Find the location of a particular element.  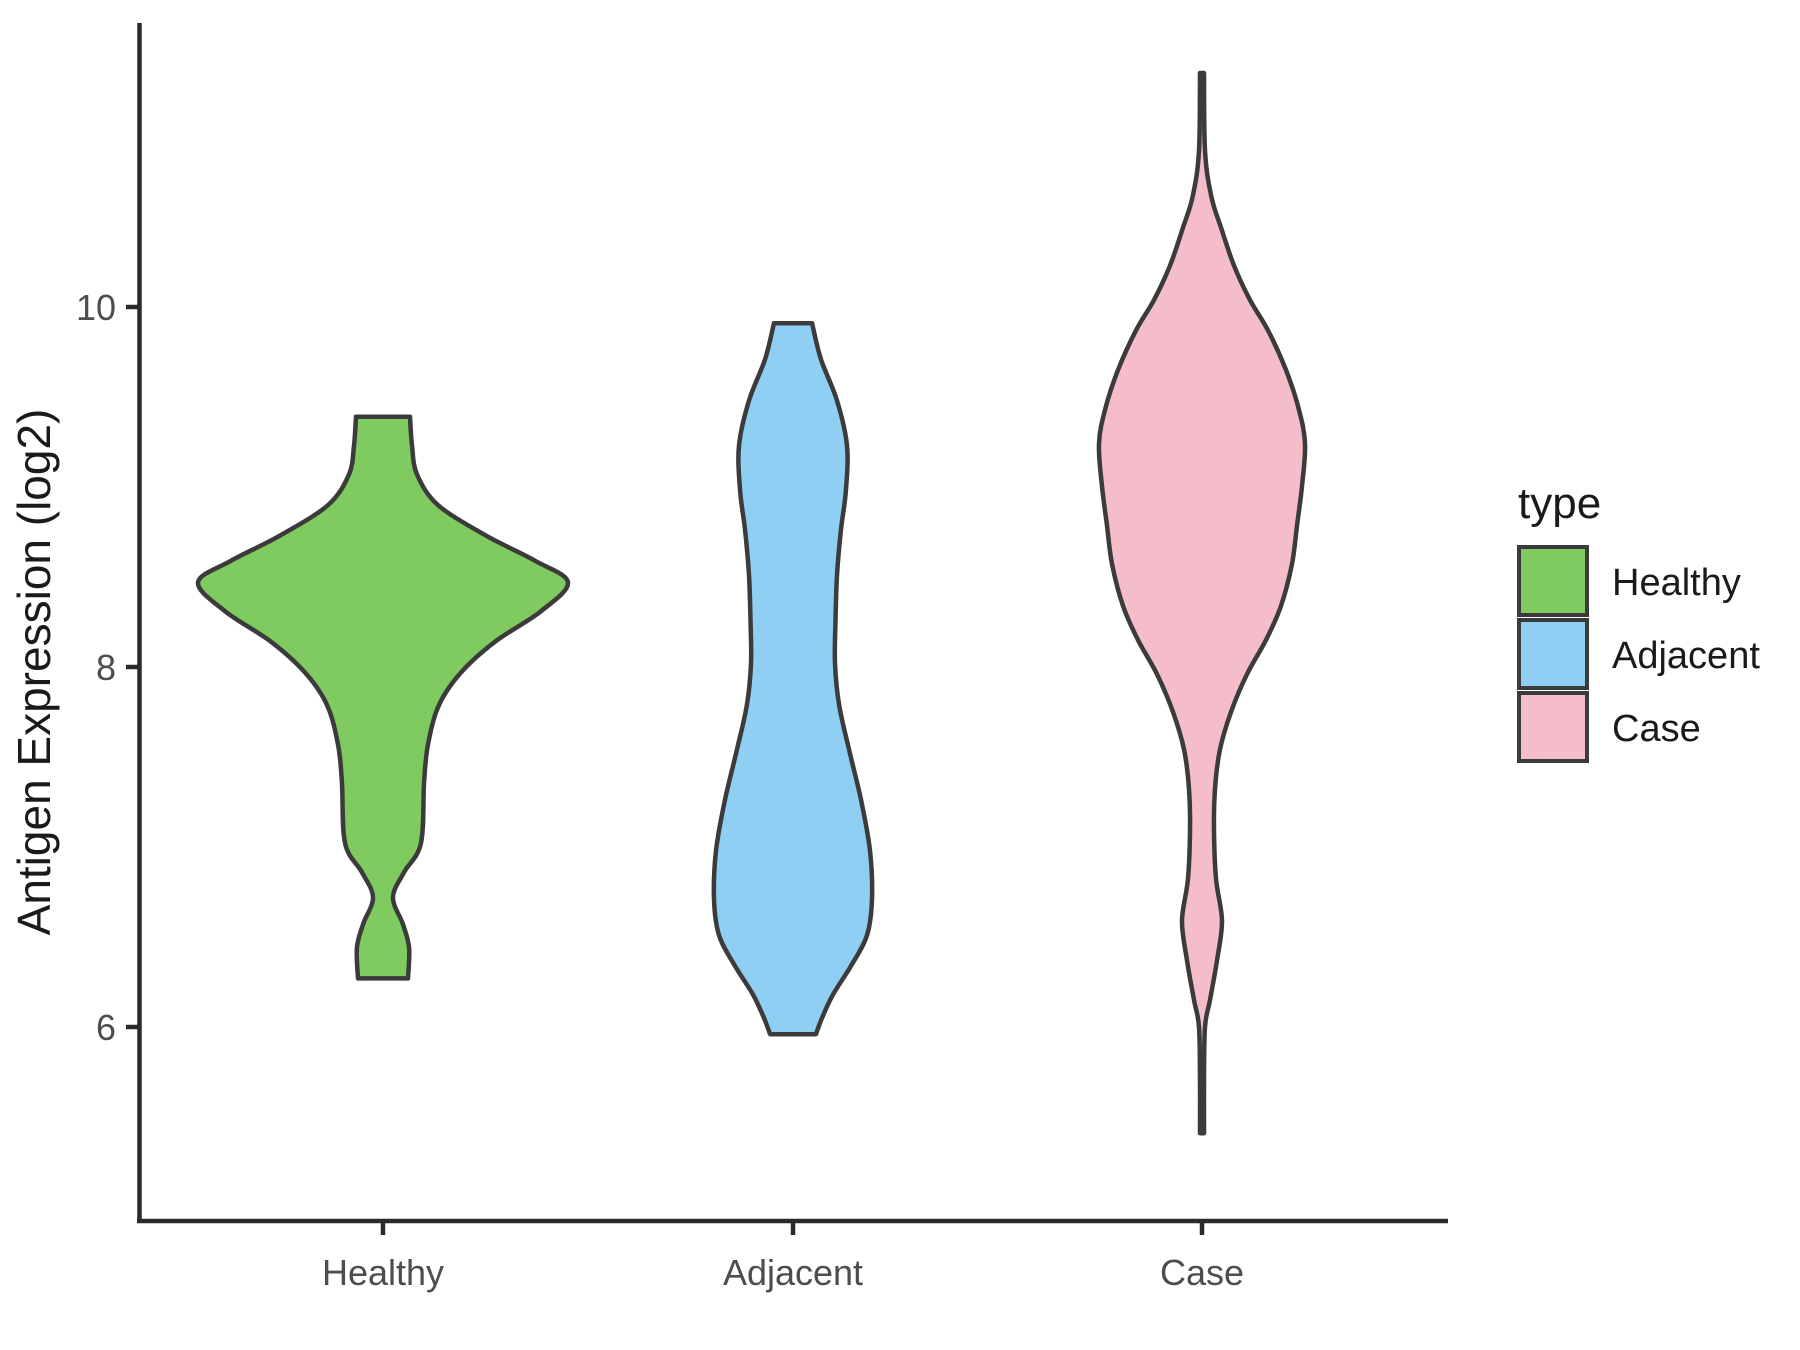

legend: type Healthy Adjacent Case is located at coordinates (1638, 621).